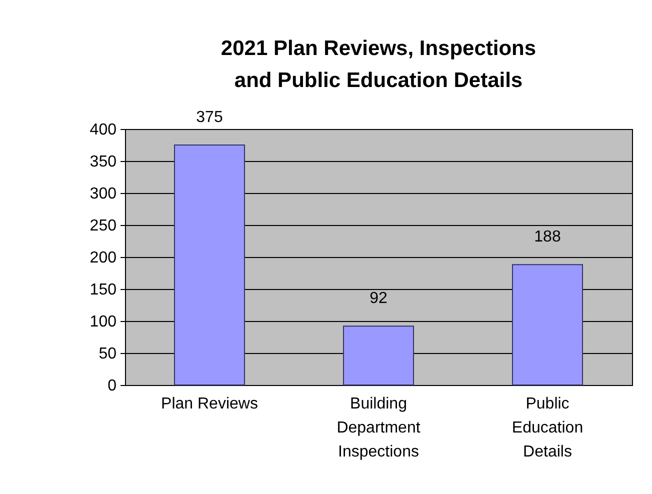 The image size is (652, 494). Describe the element at coordinates (547, 237) in the screenshot. I see `data-label: 188` at that location.